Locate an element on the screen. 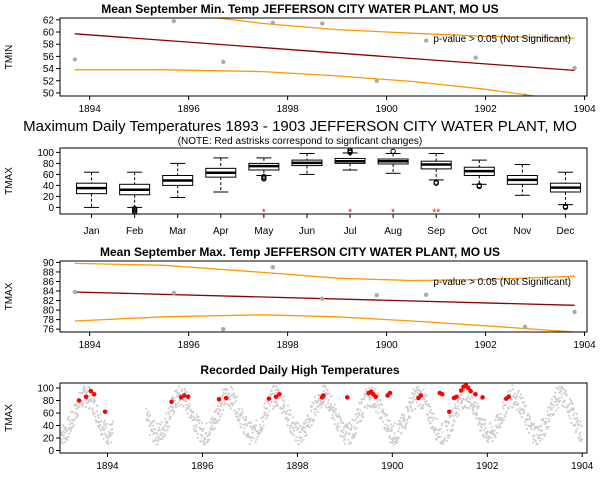 This screenshot has width=600, height=480. y-tick-label: 58 is located at coordinates (49, 45).